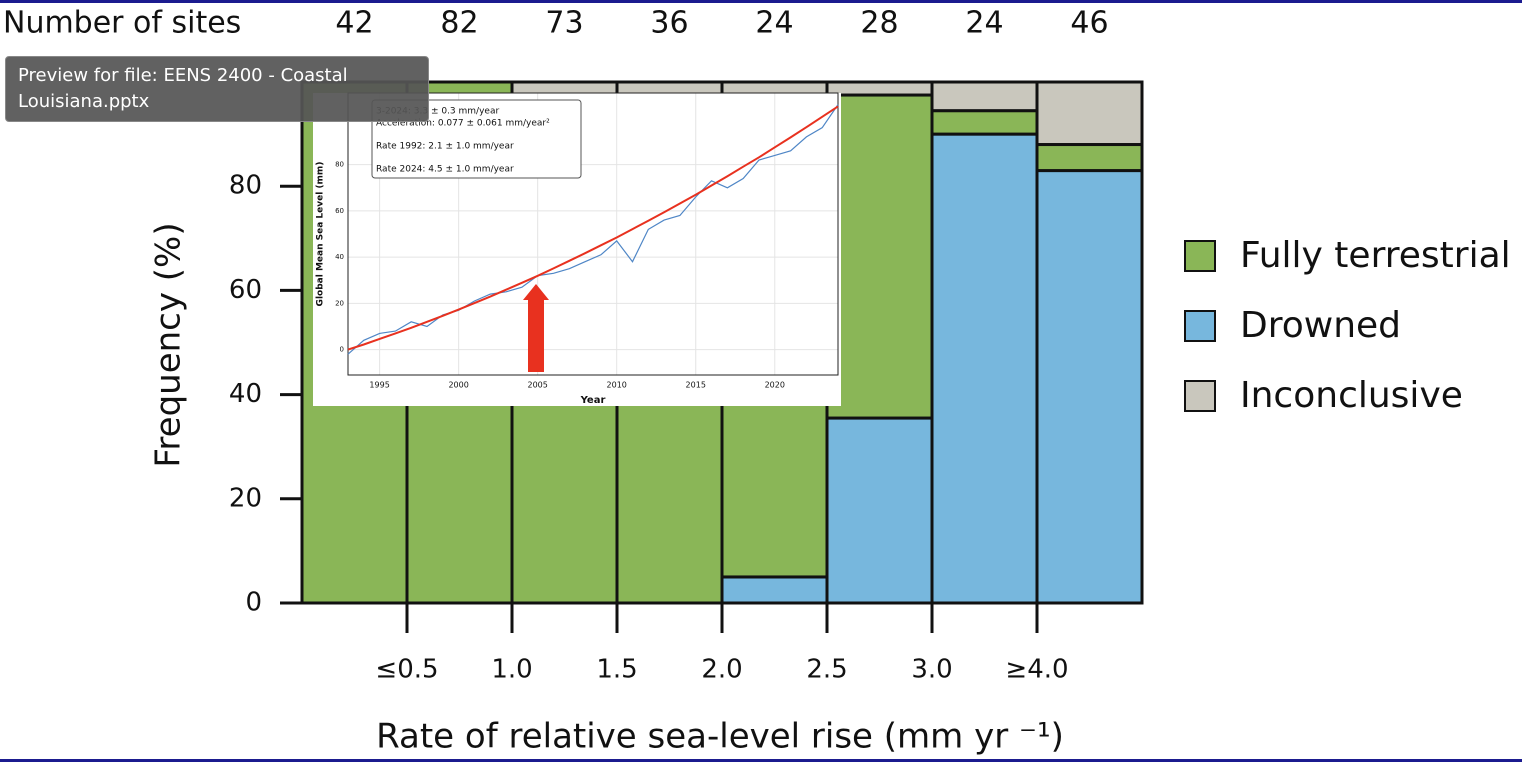 This screenshot has width=1522, height=762. What do you see at coordinates (437, 112) in the screenshot?
I see `annotation: 3-2024: 3.3 ± 0.3 mm/year` at bounding box center [437, 112].